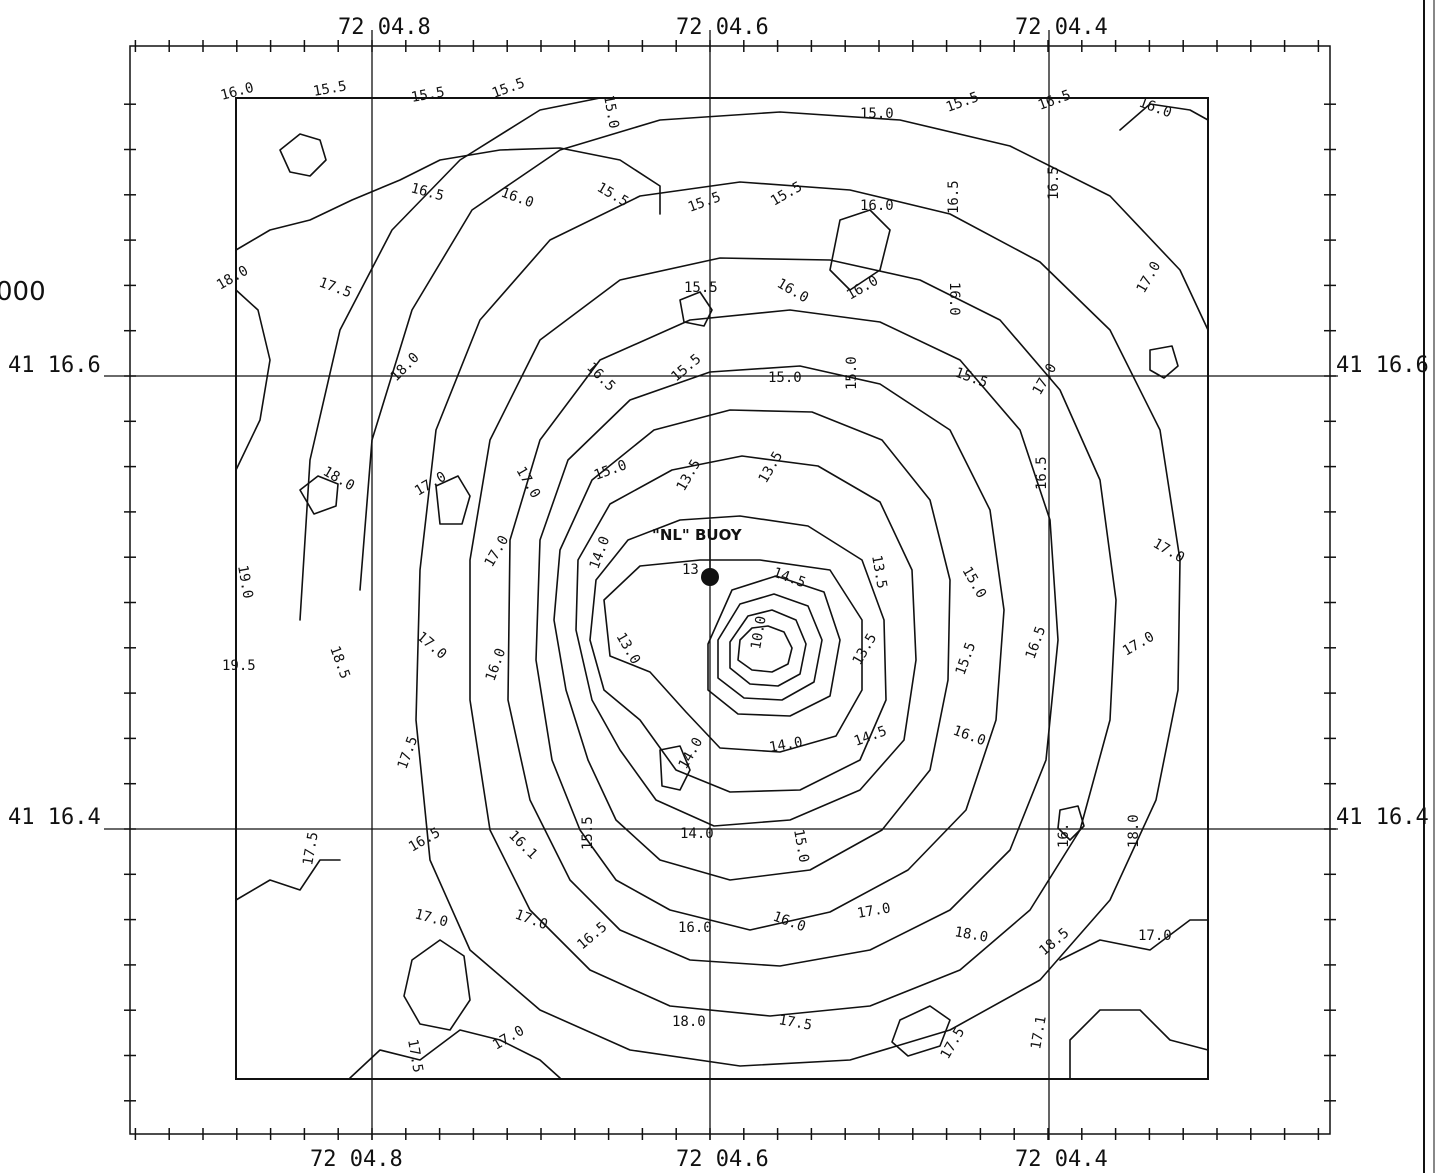  What do you see at coordinates (1039, 1033) in the screenshot?
I see `contour-value-label: 17.1` at bounding box center [1039, 1033].